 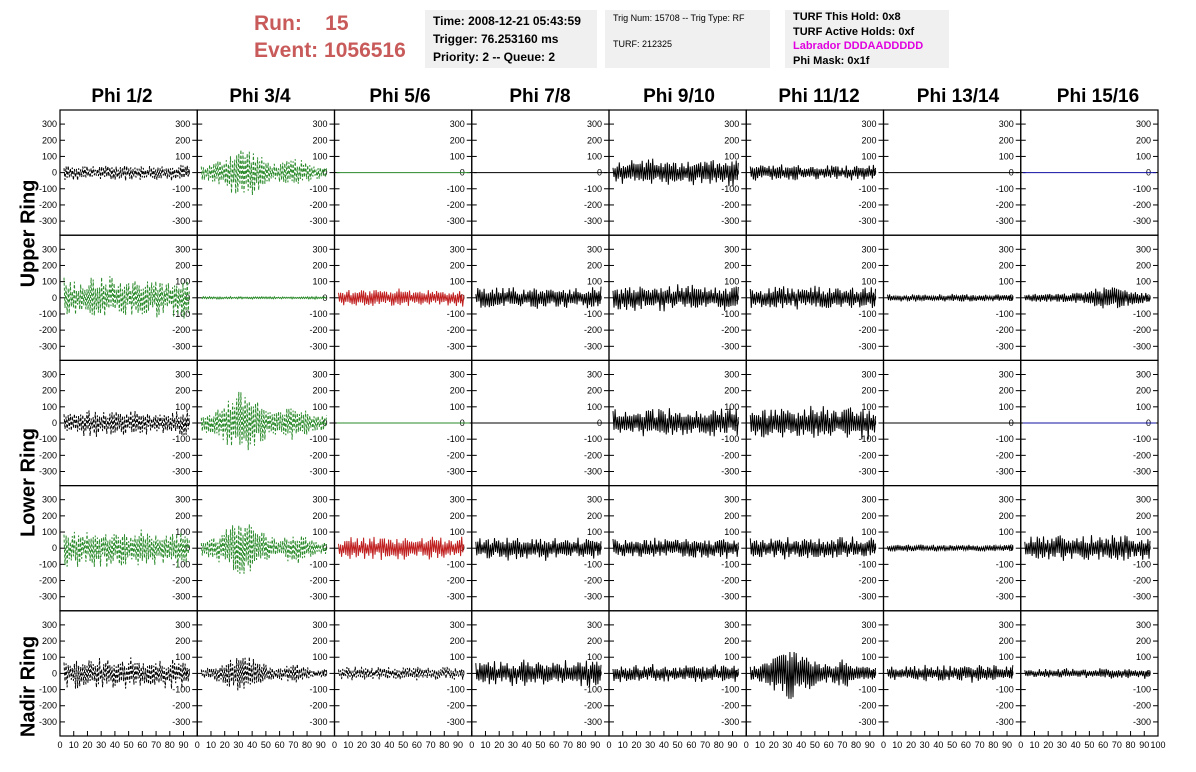 I want to click on x-tick-label: 0, so click(x=59, y=745).